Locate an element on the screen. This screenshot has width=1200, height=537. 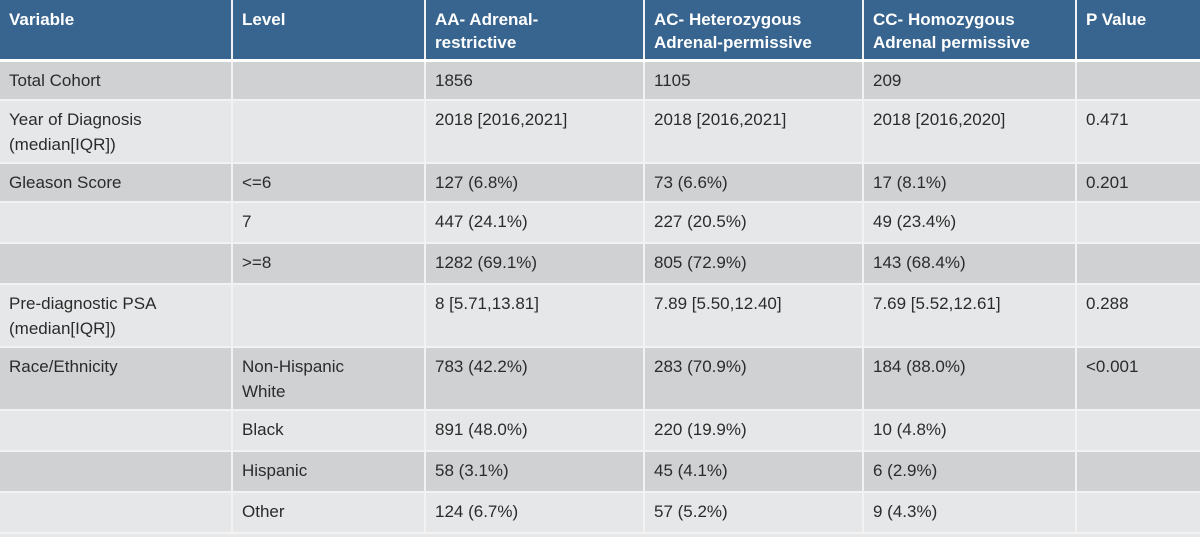
cell-p-value: 0.201 is located at coordinates (1138, 182).